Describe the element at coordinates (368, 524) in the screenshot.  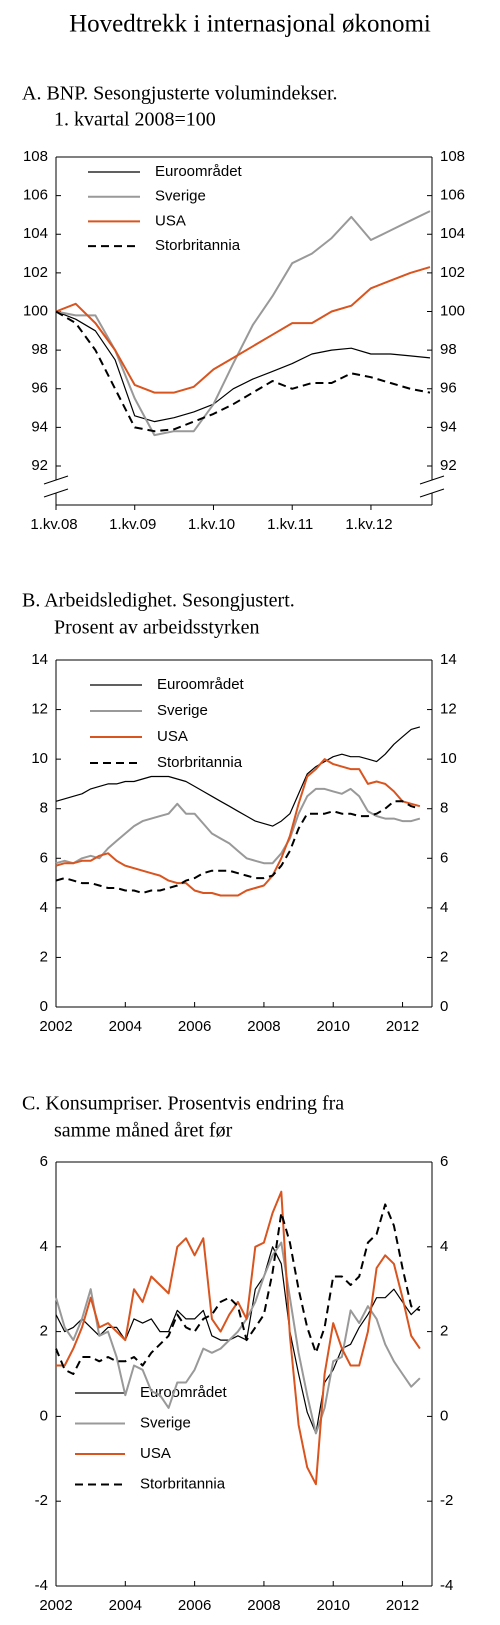
I see `x-tick-label: 1.kv.12` at that location.